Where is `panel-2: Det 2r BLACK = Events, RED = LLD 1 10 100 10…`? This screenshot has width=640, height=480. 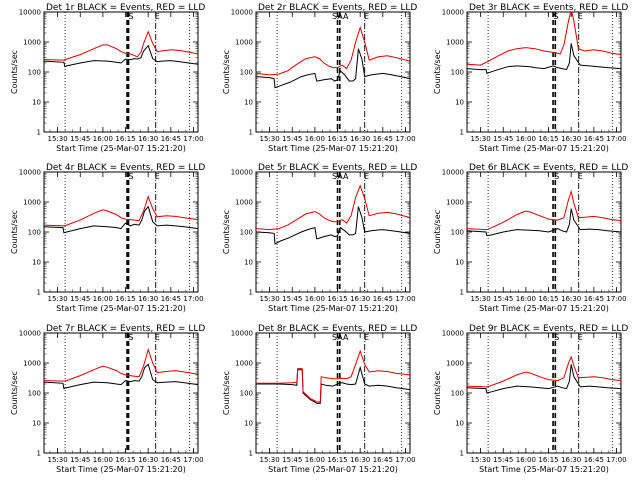
panel-2: Det 2r BLACK = Events, RED = LLD 1 10 100 10… is located at coordinates (319, 78).